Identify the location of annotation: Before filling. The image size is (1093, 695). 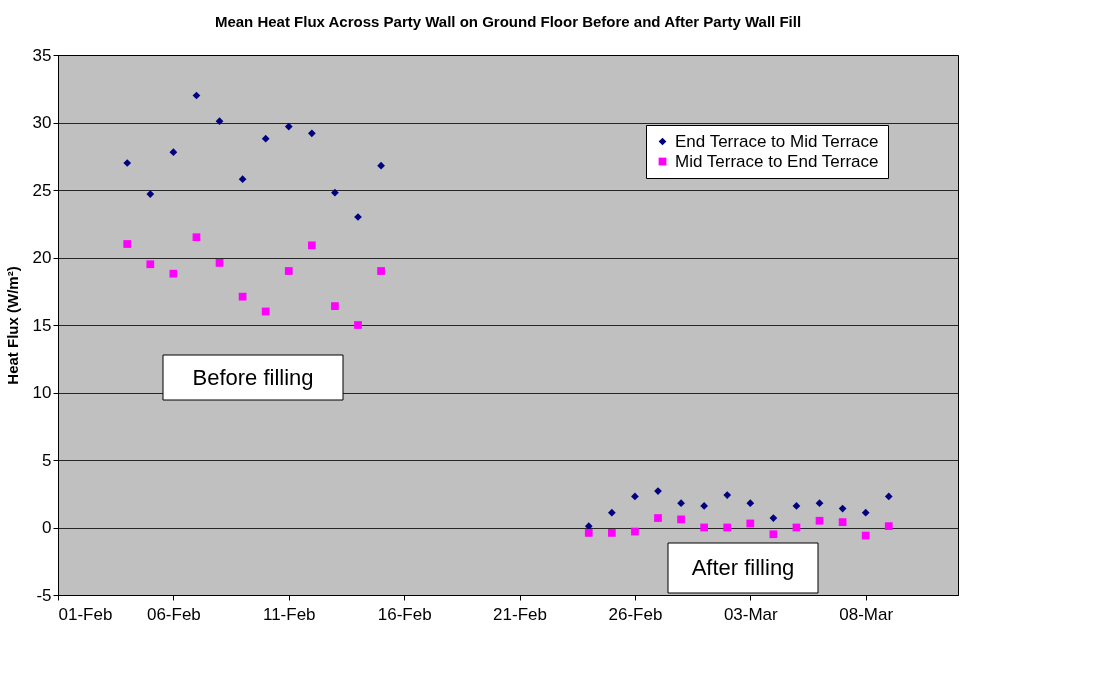
(253, 377).